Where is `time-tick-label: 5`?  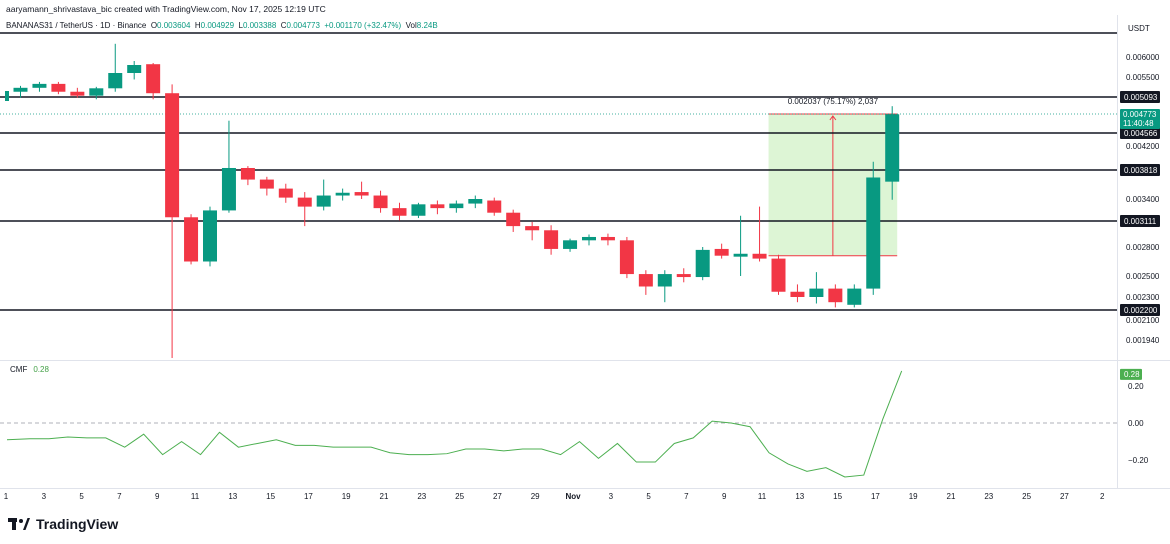
time-tick-label: 5 is located at coordinates (81, 496).